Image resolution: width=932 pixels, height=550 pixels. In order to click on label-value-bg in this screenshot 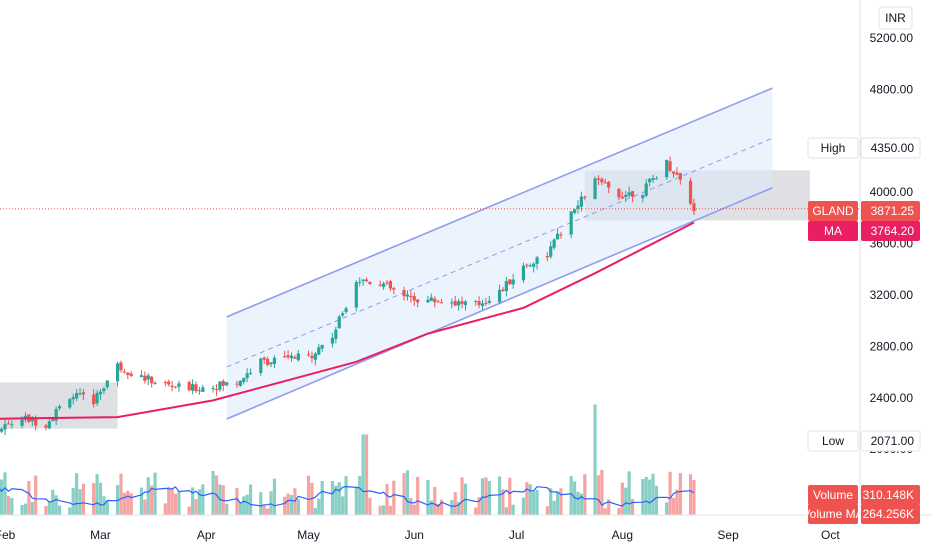, I will do `click(890, 495)`.